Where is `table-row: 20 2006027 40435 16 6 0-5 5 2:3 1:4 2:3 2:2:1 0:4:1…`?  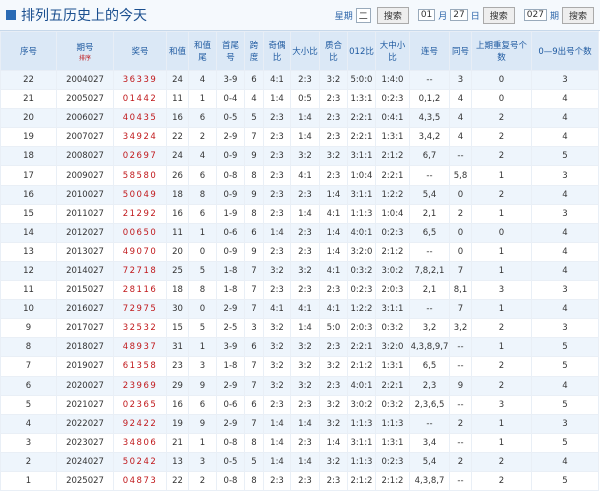 table-row: 20 2006027 40435 16 6 0-5 5 2:3 1:4 2:3 2:2:1 0:4:1… is located at coordinates (299, 118).